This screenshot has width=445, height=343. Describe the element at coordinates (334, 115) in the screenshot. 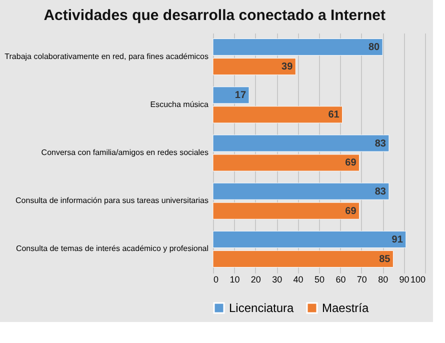

I see `data-label: 61` at that location.